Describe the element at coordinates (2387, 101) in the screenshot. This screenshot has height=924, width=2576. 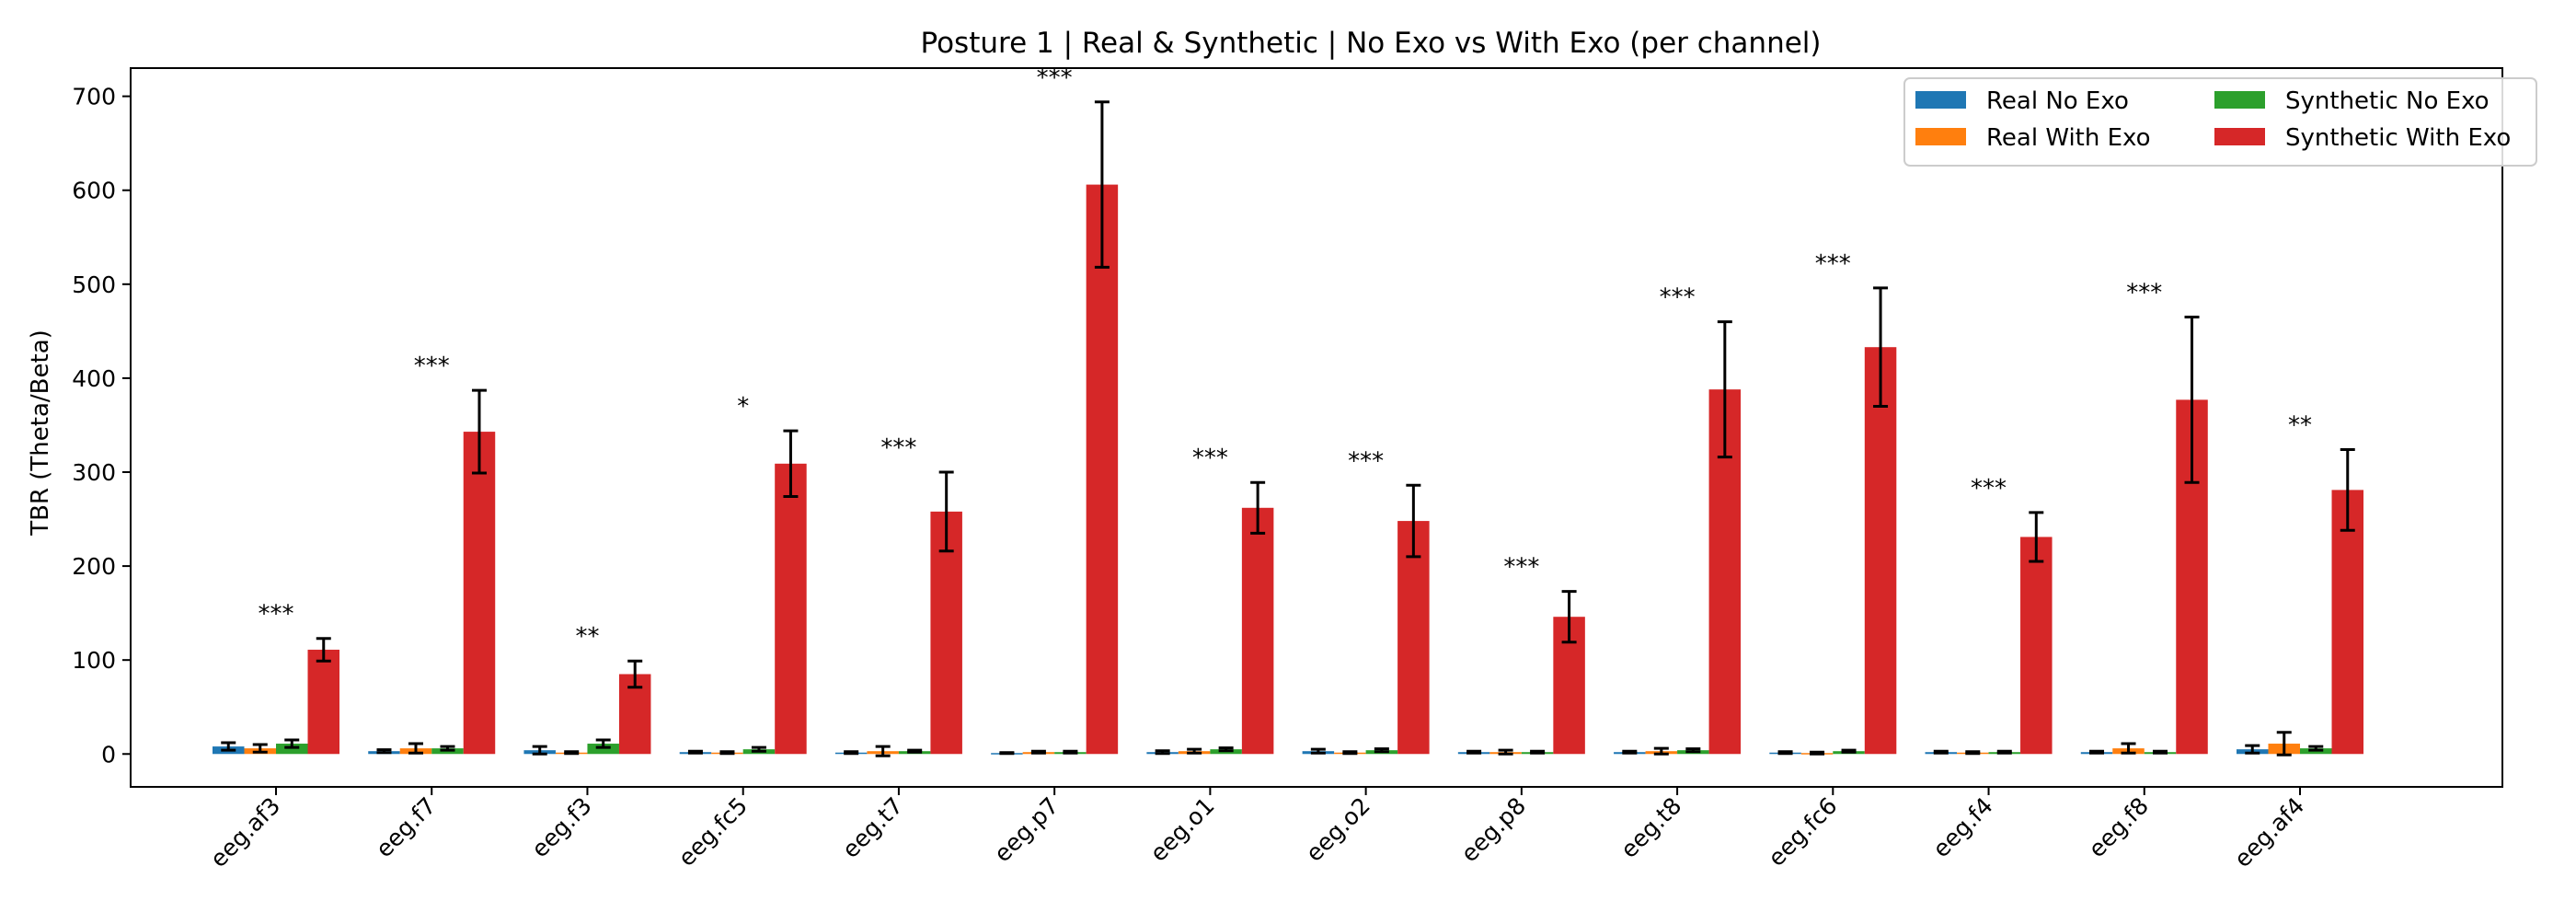
I see `legend-label: Synthetic No Exo` at that location.